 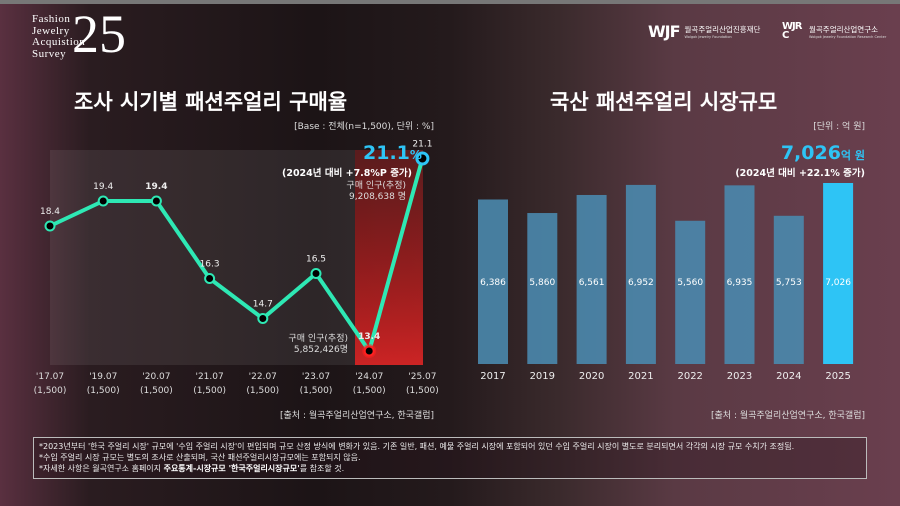 I want to click on x-tick-label: '23.07, so click(x=316, y=377).